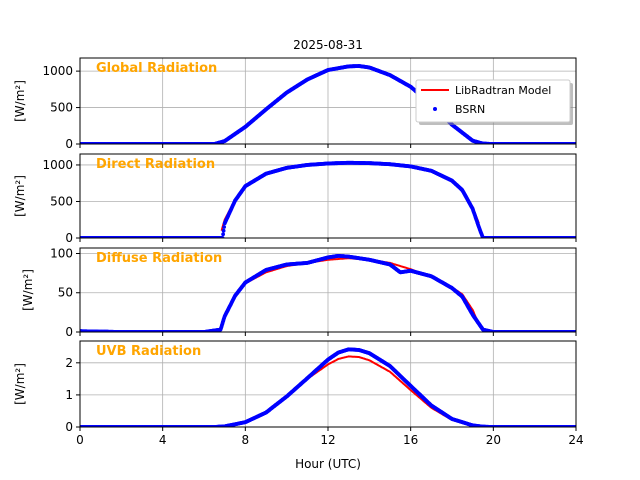  I want to click on panel-title: Direct Radiation, so click(155, 164).